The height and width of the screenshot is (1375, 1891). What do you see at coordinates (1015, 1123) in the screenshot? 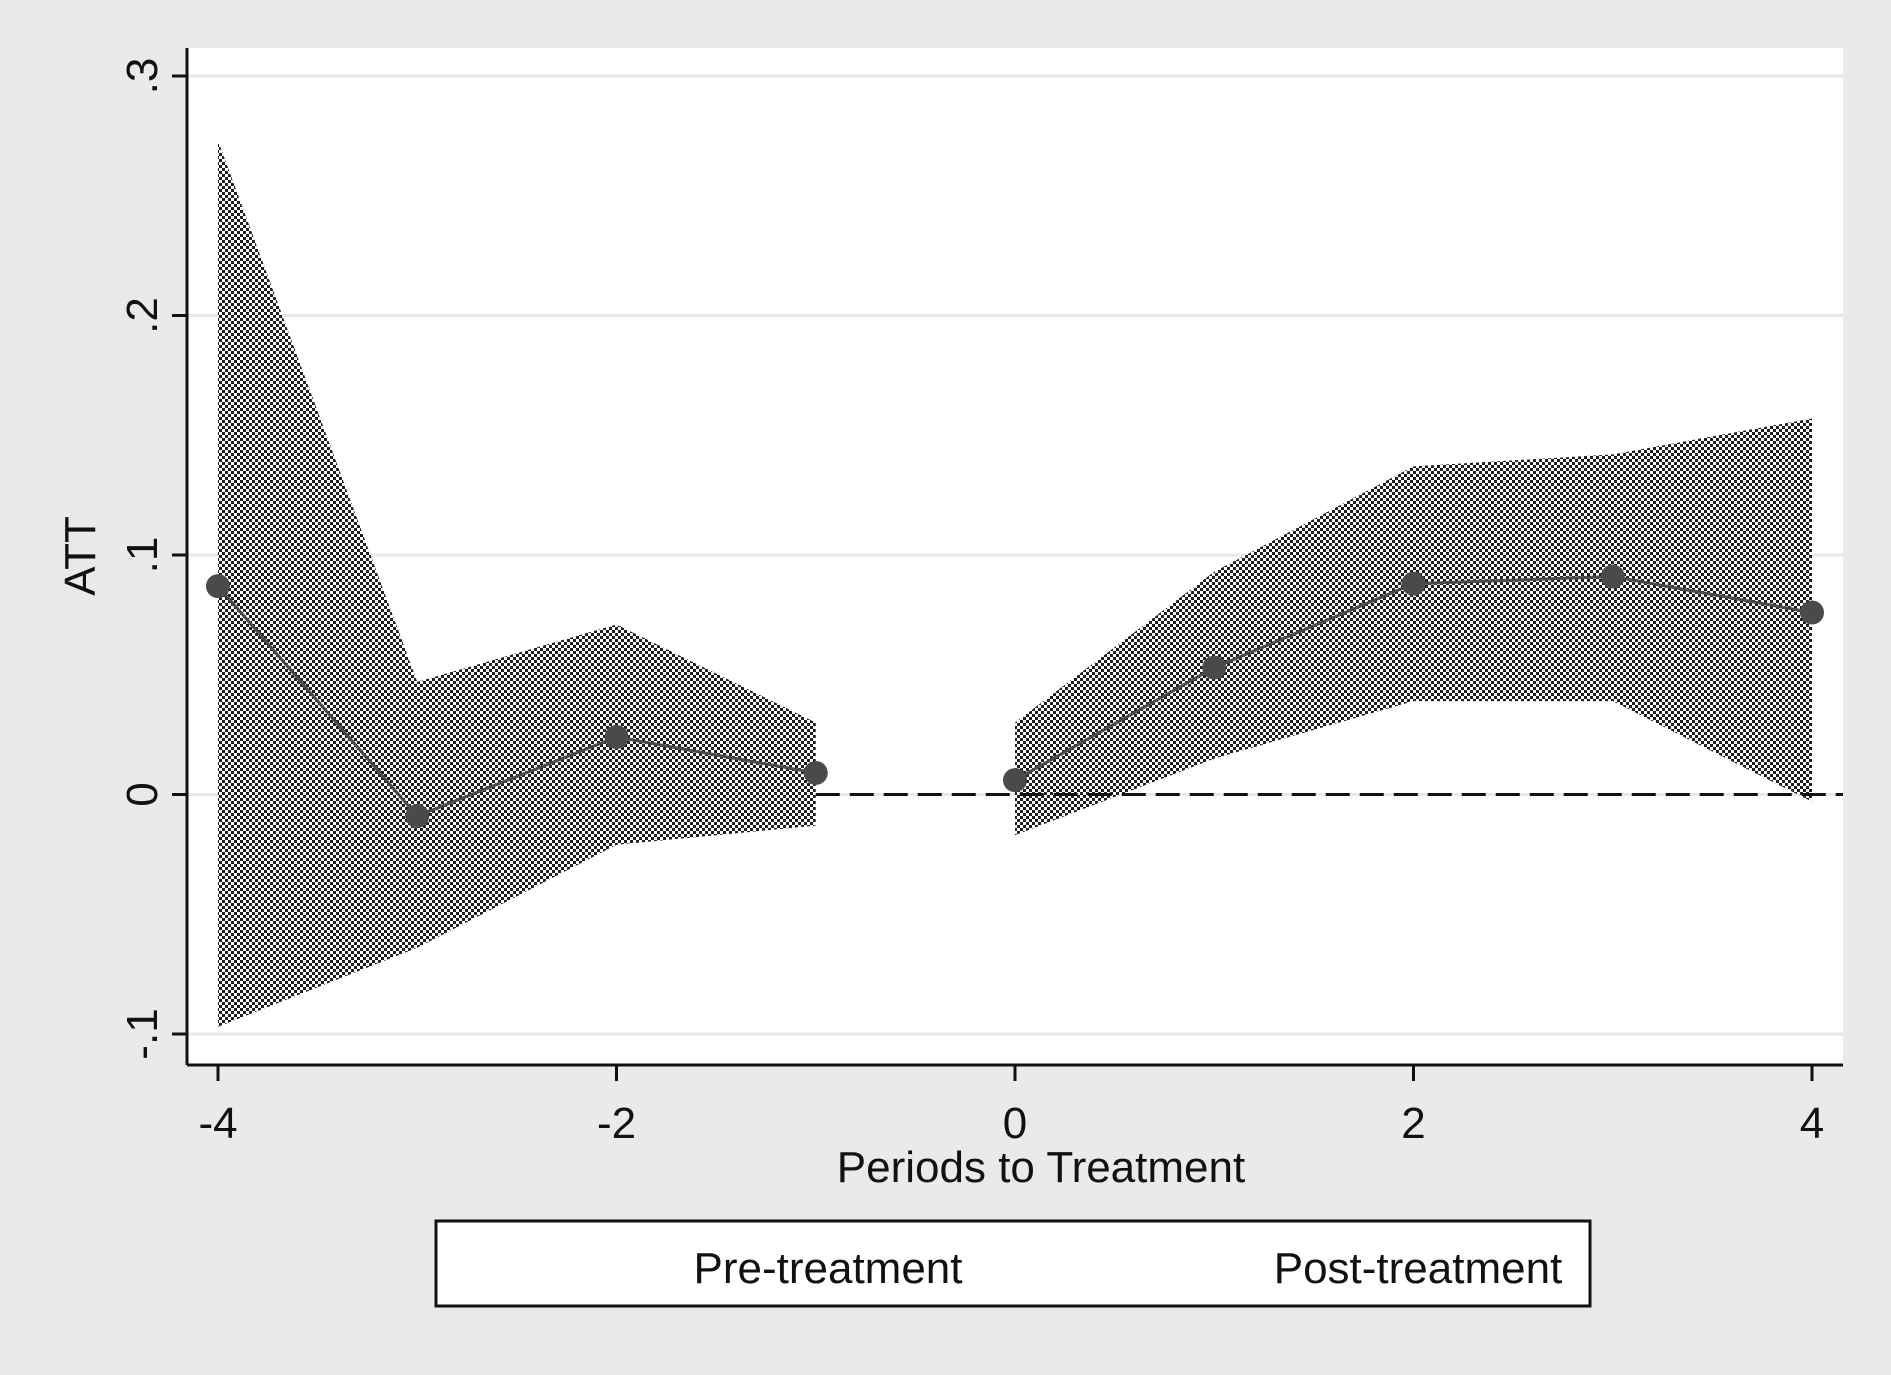
I see `x-tick-label-2: 0` at bounding box center [1015, 1123].